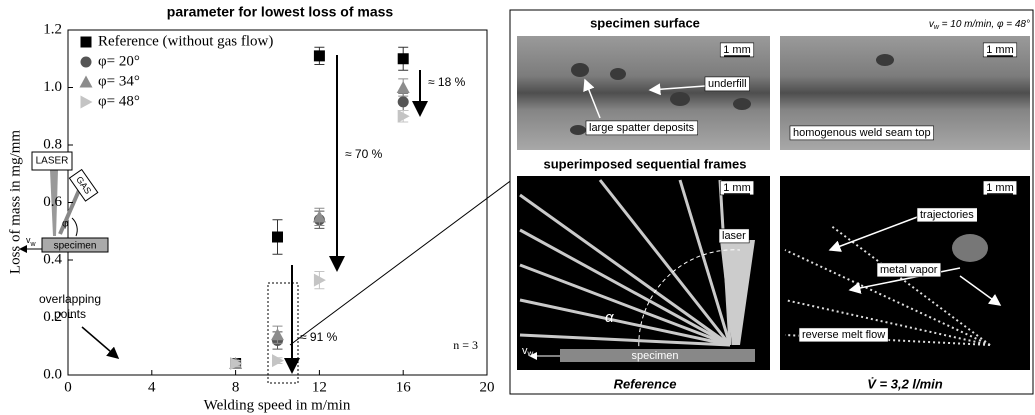 This screenshot has width=1035, height=415. What do you see at coordinates (52, 317) in the screenshot?
I see `y-tick-label: 0.2` at bounding box center [52, 317].